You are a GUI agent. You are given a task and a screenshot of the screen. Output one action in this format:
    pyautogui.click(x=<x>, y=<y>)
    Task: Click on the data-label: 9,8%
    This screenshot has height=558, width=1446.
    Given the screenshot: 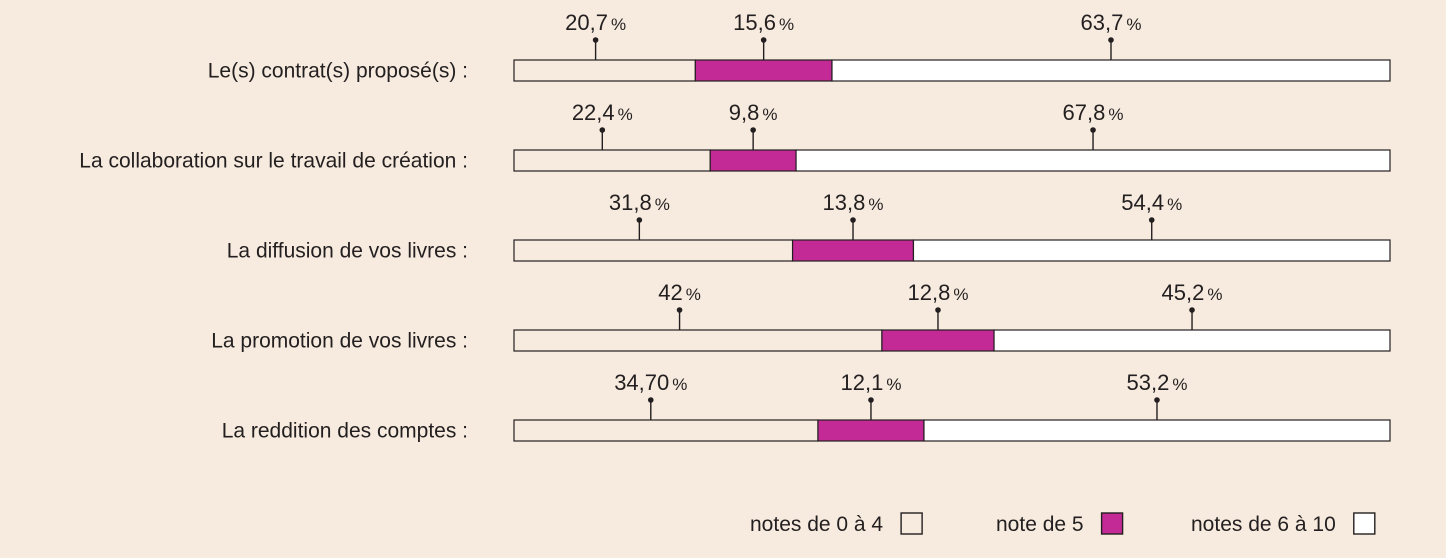 What is the action you would take?
    pyautogui.click(x=753, y=112)
    